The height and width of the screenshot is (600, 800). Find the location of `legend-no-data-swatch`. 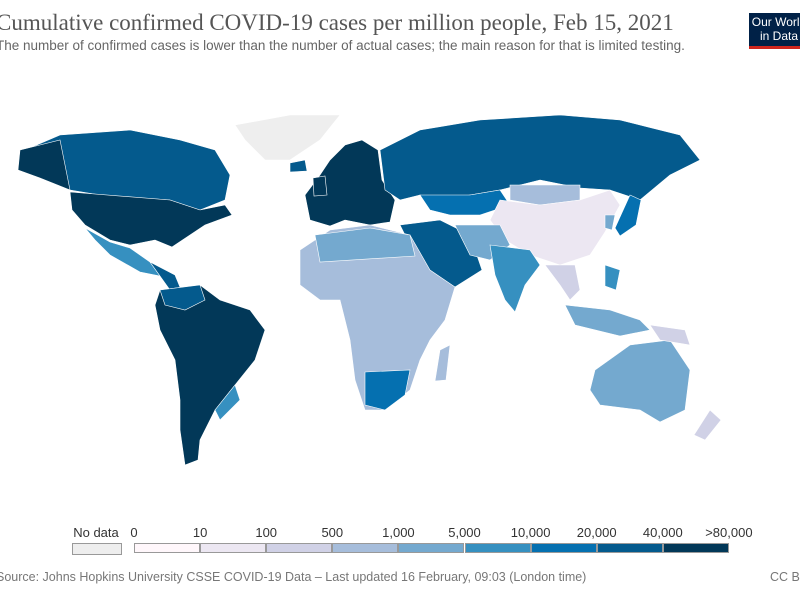

legend-no-data-swatch is located at coordinates (97, 549).